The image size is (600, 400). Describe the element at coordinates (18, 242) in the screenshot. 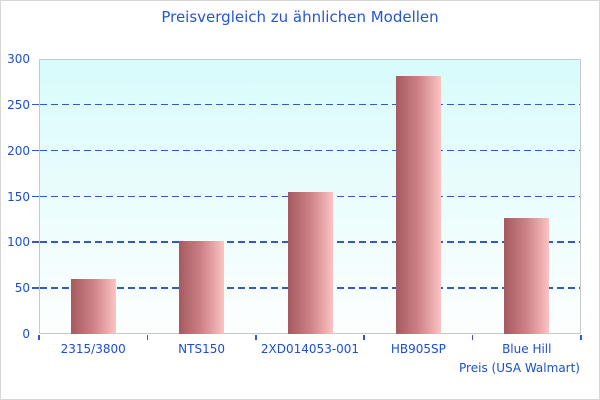

I see `y-axis-label-100: 100` at that location.